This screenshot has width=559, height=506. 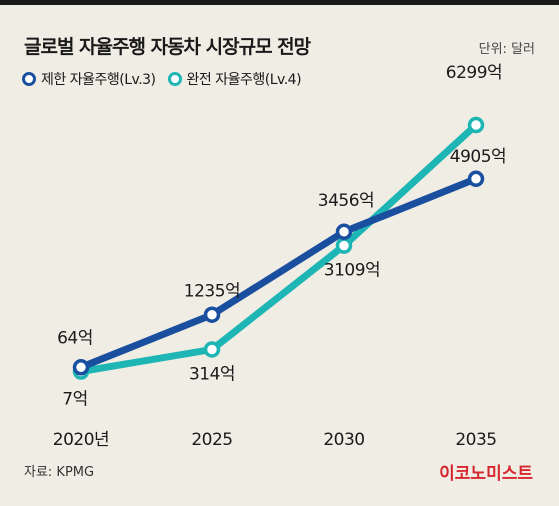 What do you see at coordinates (75, 338) in the screenshot?
I see `data-label-lv3-0: 64억` at bounding box center [75, 338].